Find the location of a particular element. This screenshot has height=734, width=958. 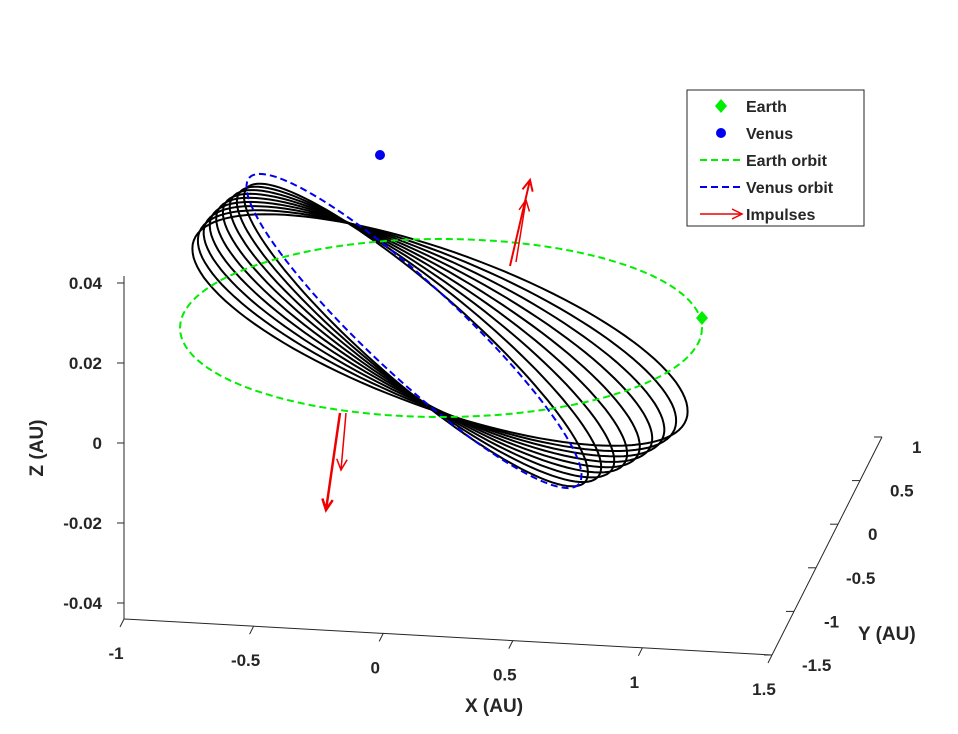

legend-item: Earth orbit is located at coordinates (764, 161).